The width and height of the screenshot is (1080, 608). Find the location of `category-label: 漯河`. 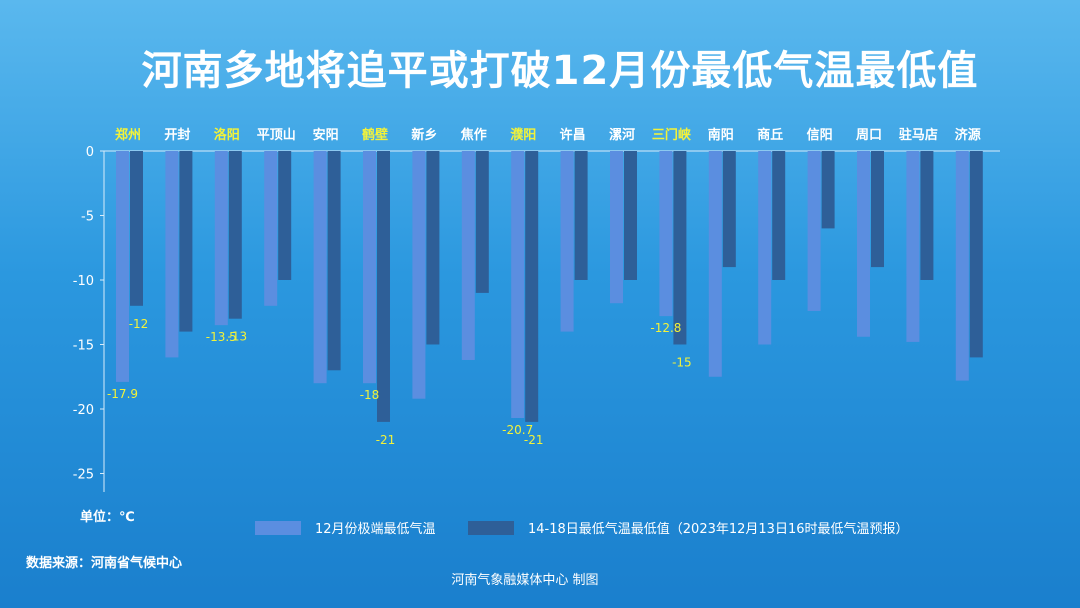

category-label: 漯河 is located at coordinates (622, 135).